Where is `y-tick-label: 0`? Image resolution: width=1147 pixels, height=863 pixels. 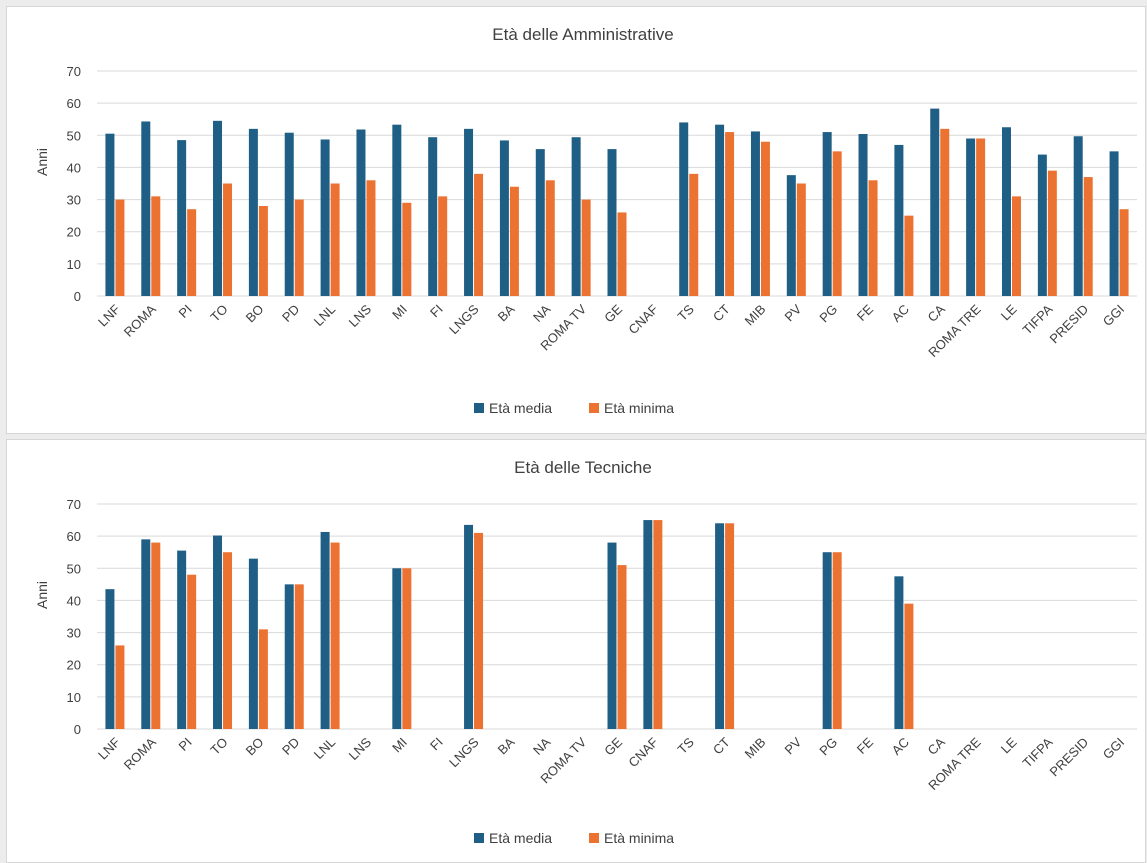 y-tick-label: 0 is located at coordinates (77, 296).